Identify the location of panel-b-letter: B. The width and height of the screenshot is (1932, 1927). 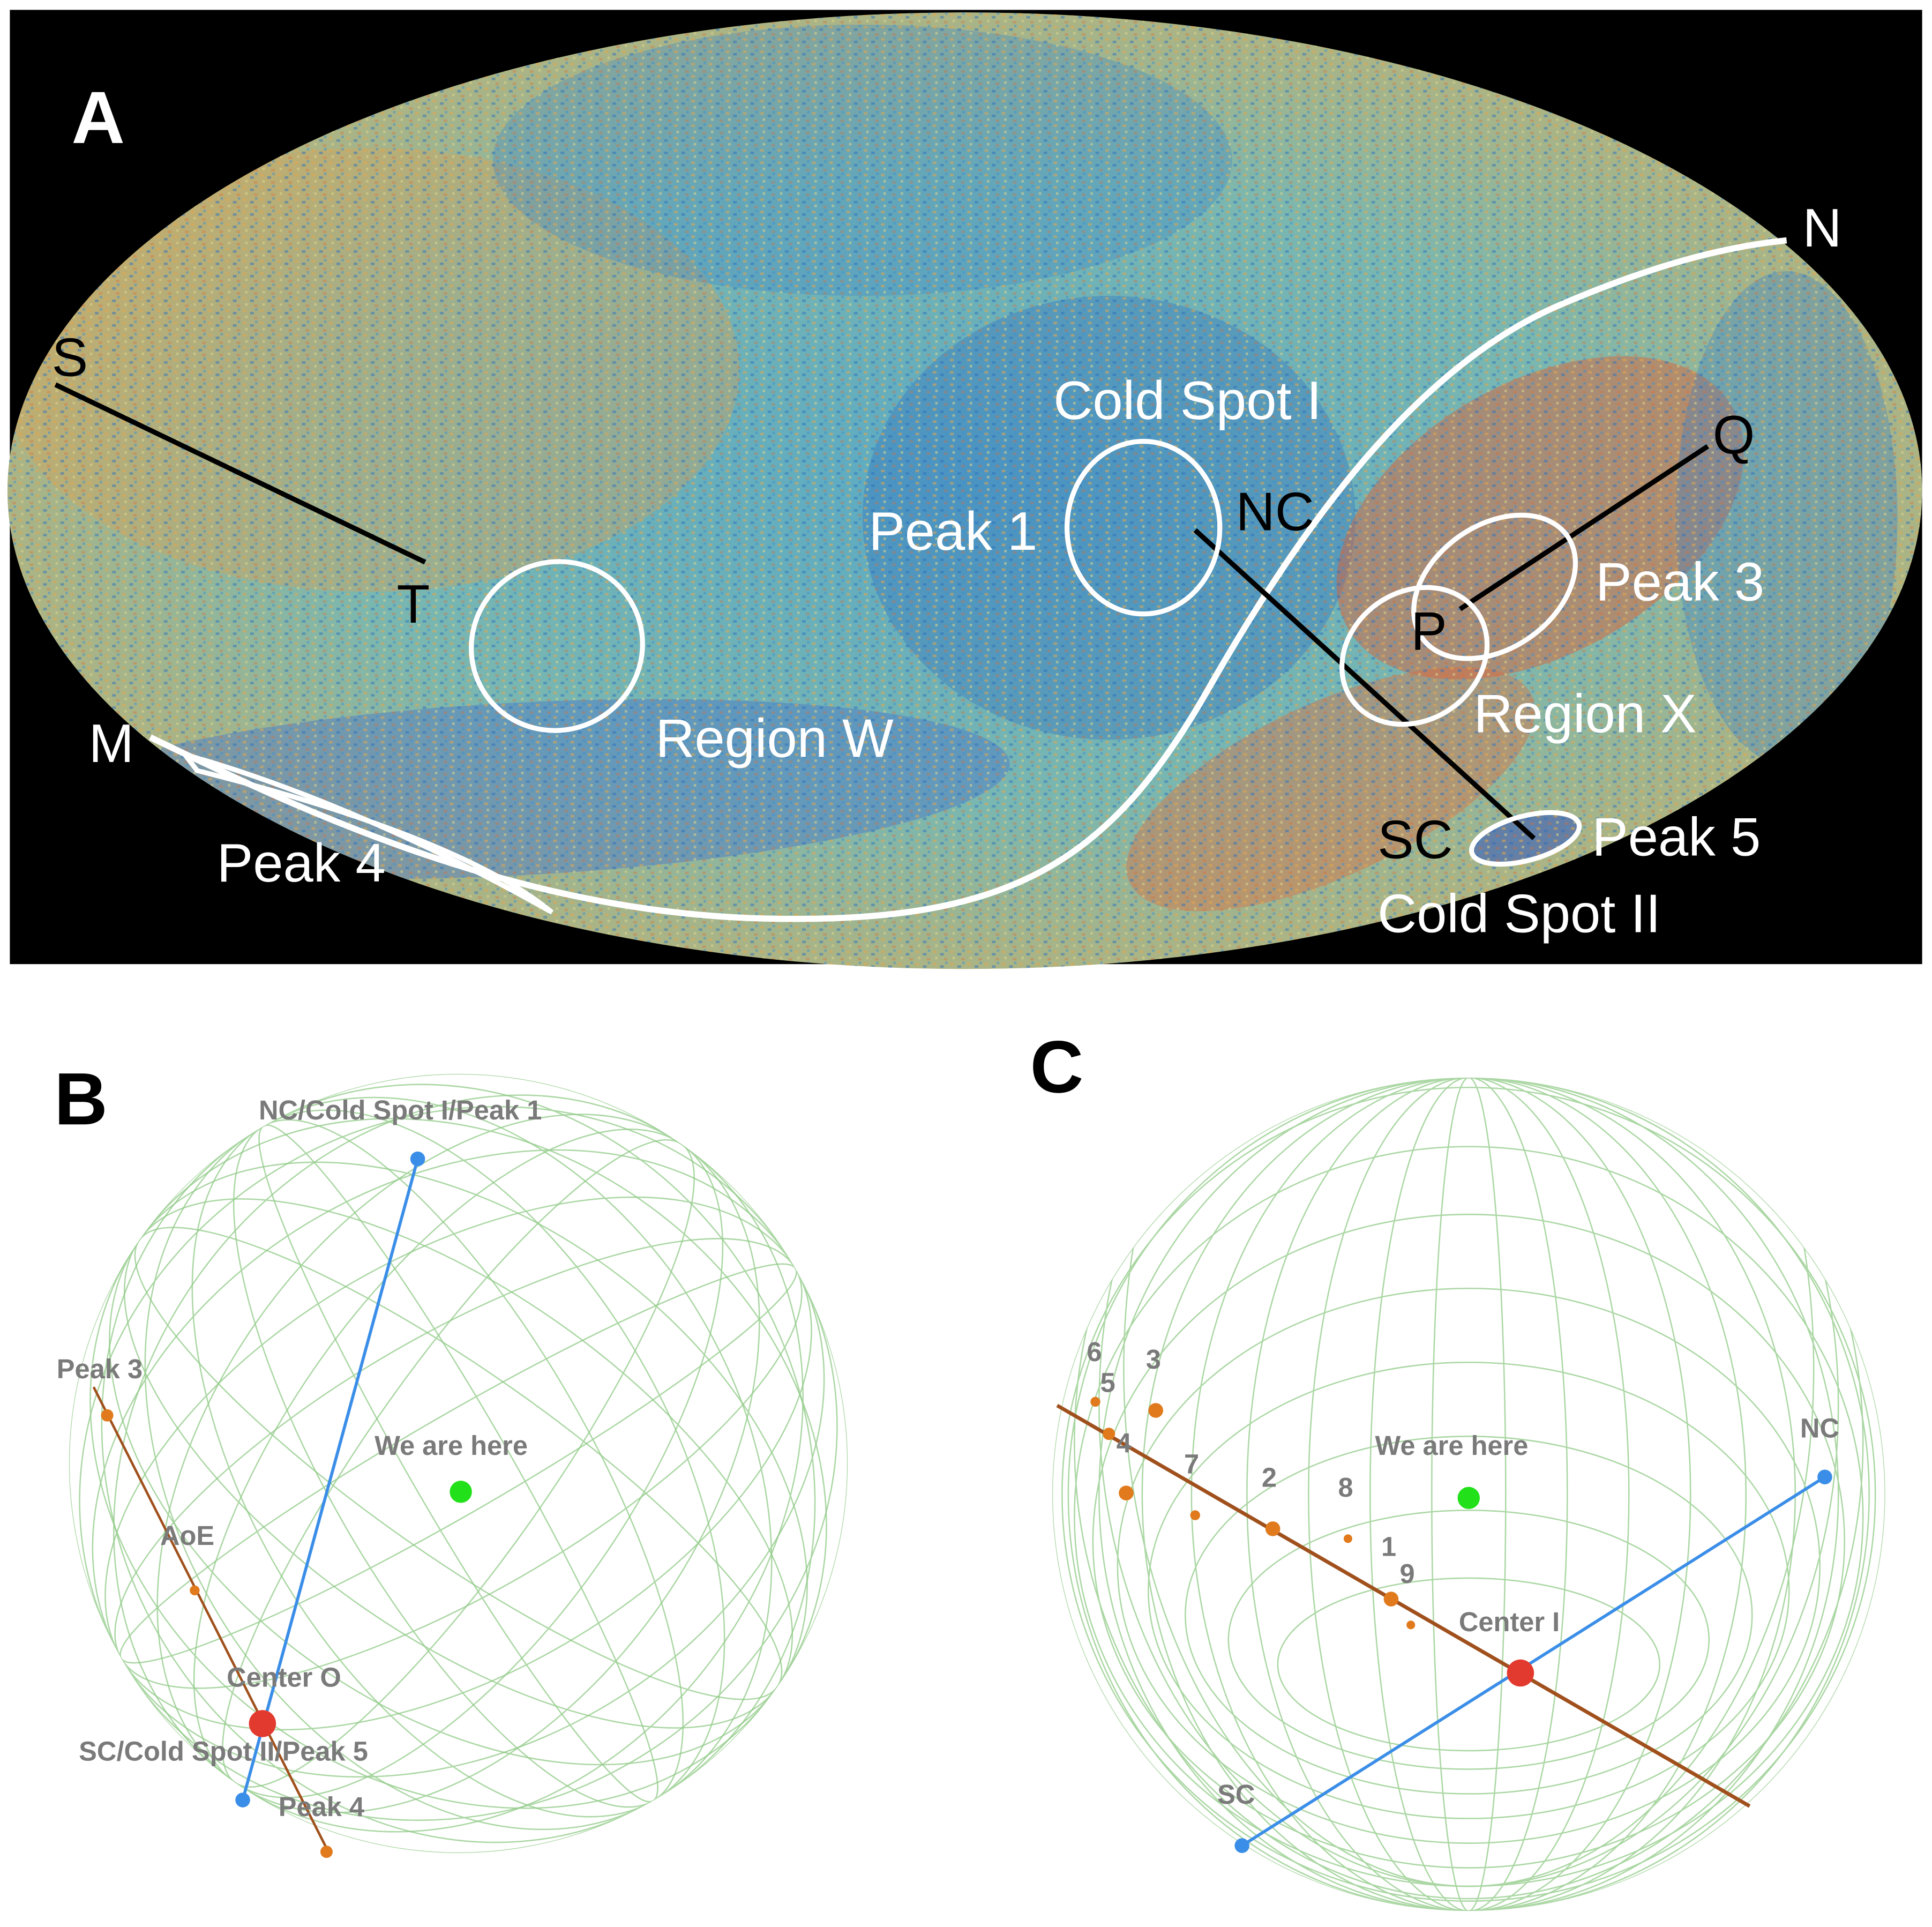
(81, 1099).